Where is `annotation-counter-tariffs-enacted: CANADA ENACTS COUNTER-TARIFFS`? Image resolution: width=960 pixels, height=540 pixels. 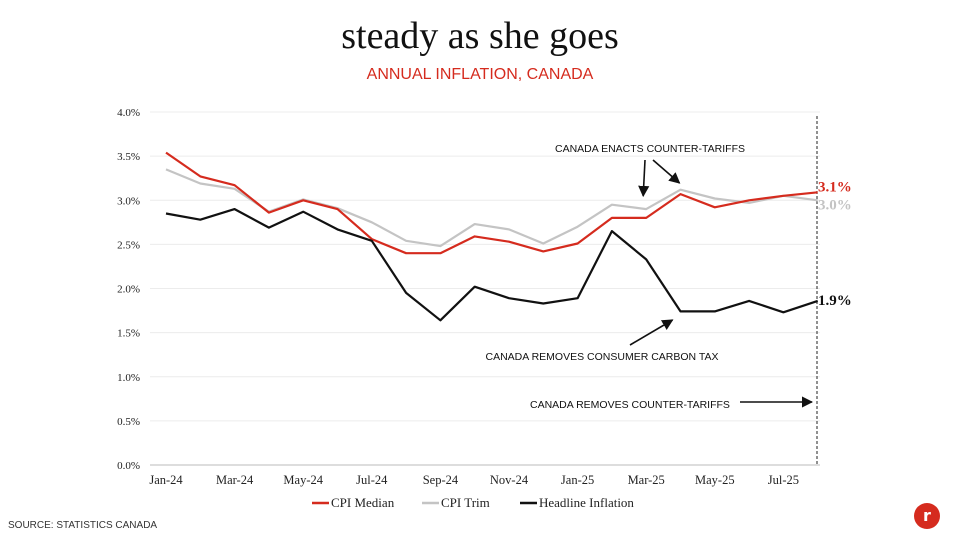
annotation-counter-tariffs-enacted: CANADA ENACTS COUNTER-TARIFFS is located at coordinates (650, 149).